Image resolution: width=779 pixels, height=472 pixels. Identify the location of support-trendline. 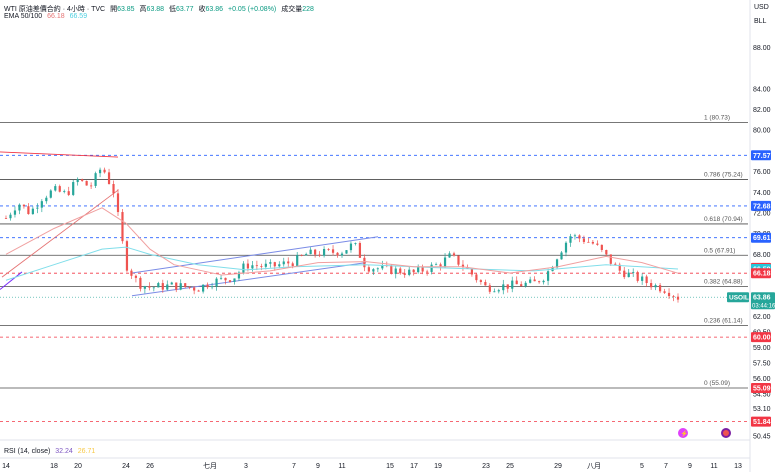
(60, 233).